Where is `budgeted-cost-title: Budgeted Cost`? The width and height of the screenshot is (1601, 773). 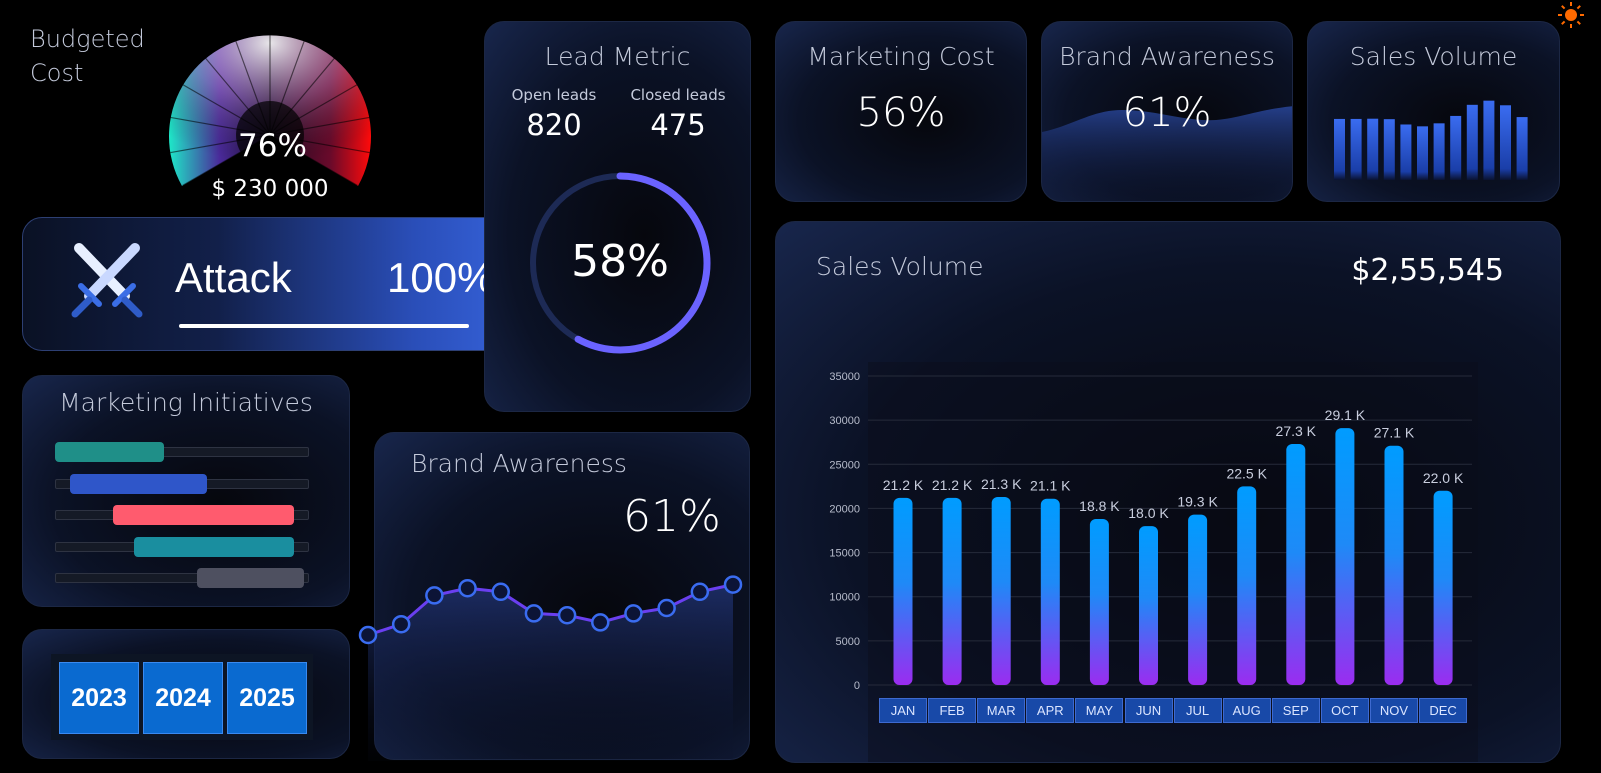
budgeted-cost-title: Budgeted Cost is located at coordinates (87, 56).